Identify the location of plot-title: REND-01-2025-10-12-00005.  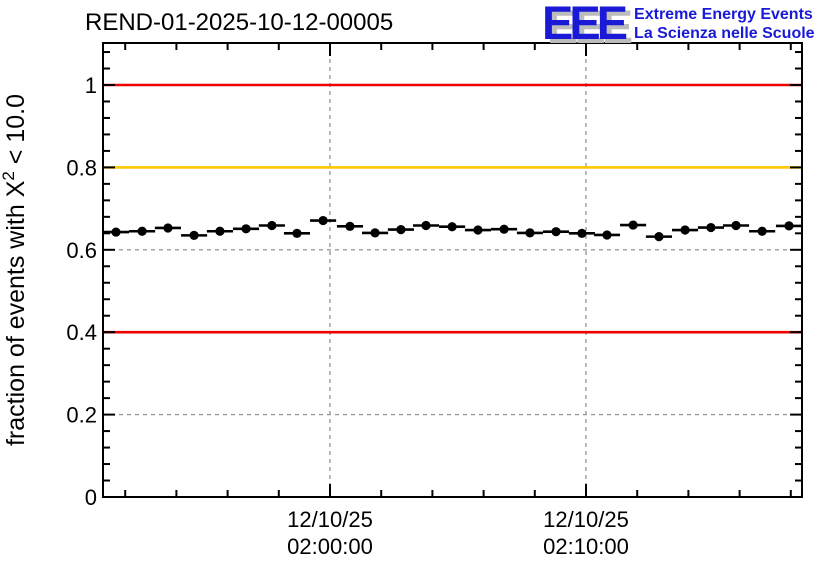
(239, 22).